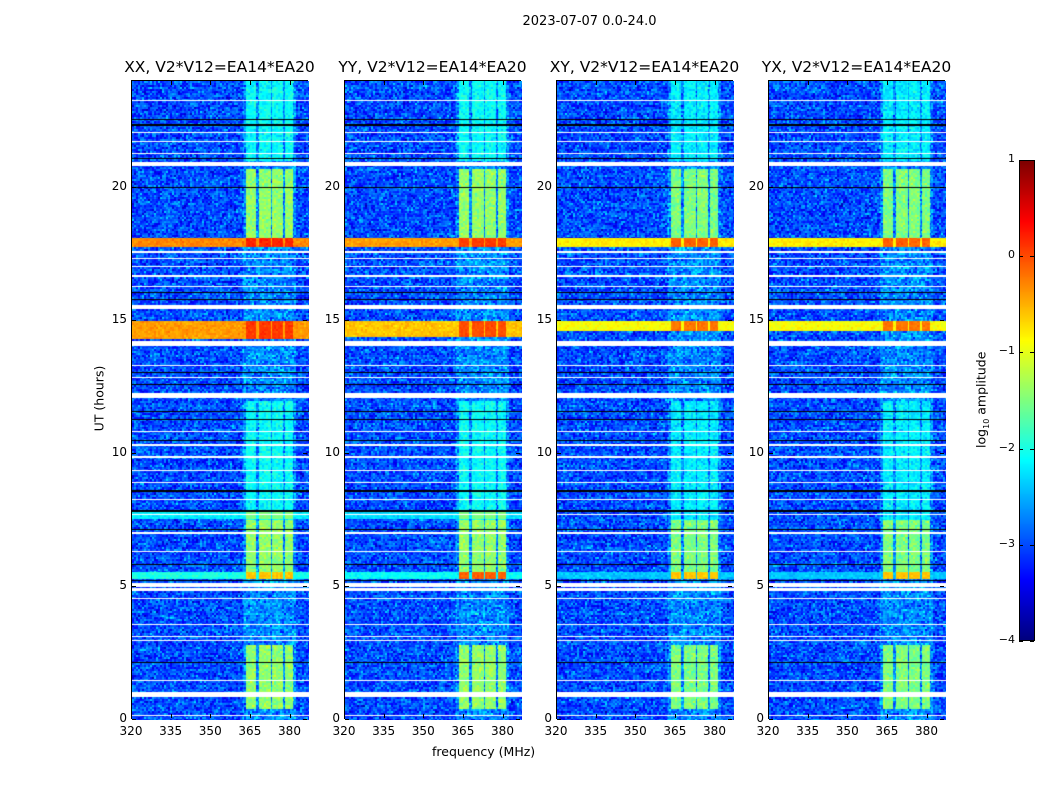  What do you see at coordinates (981, 385) in the screenshot?
I see `colorbar-label-rest: amplitude` at bounding box center [981, 385].